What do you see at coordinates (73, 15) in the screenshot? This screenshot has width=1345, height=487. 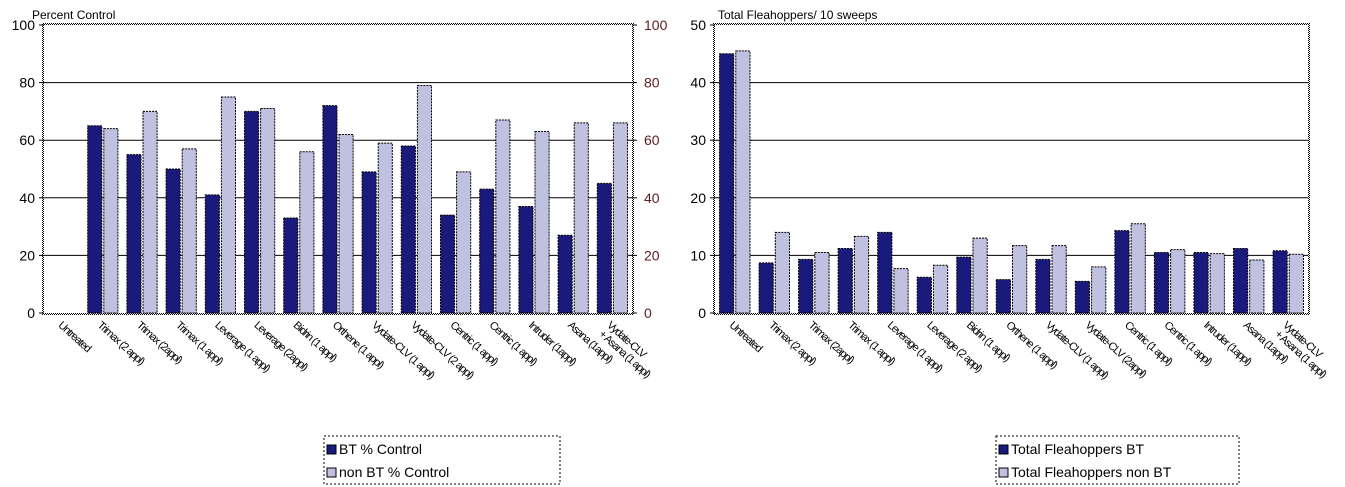 I see `chart-title: Percent Control` at bounding box center [73, 15].